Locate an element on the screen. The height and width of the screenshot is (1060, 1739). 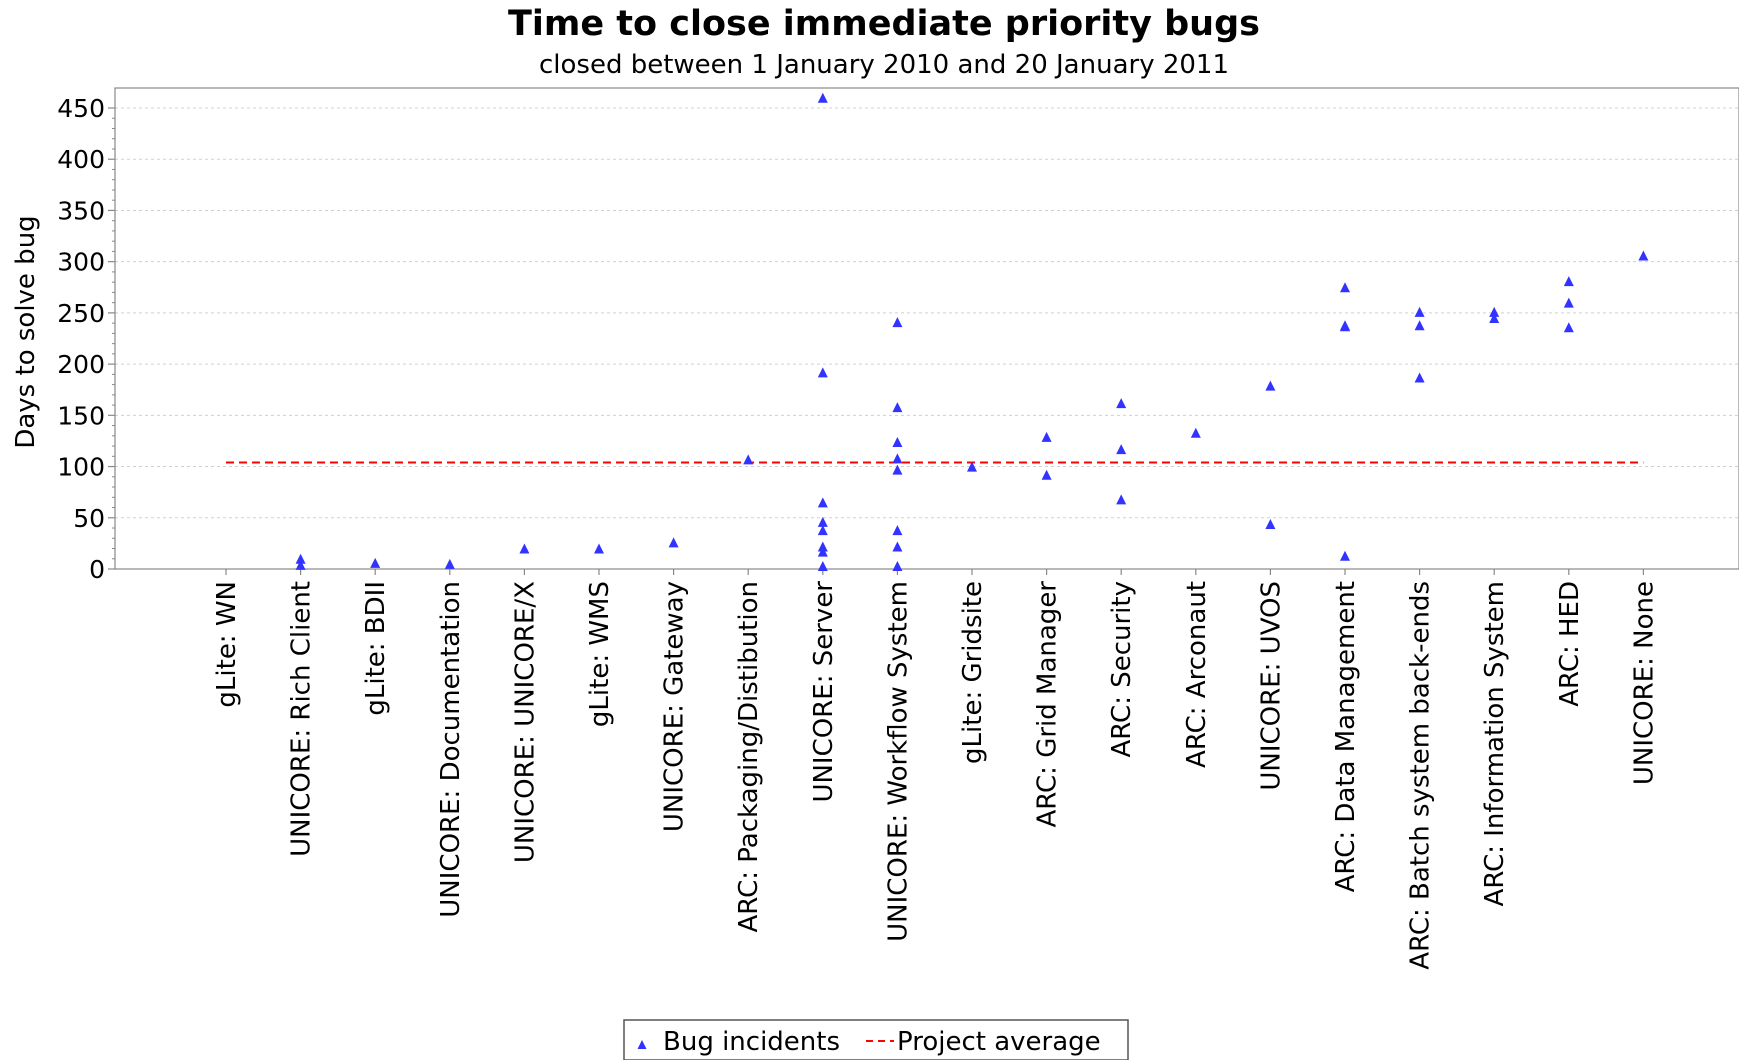
legend-box is located at coordinates (876, 1039).